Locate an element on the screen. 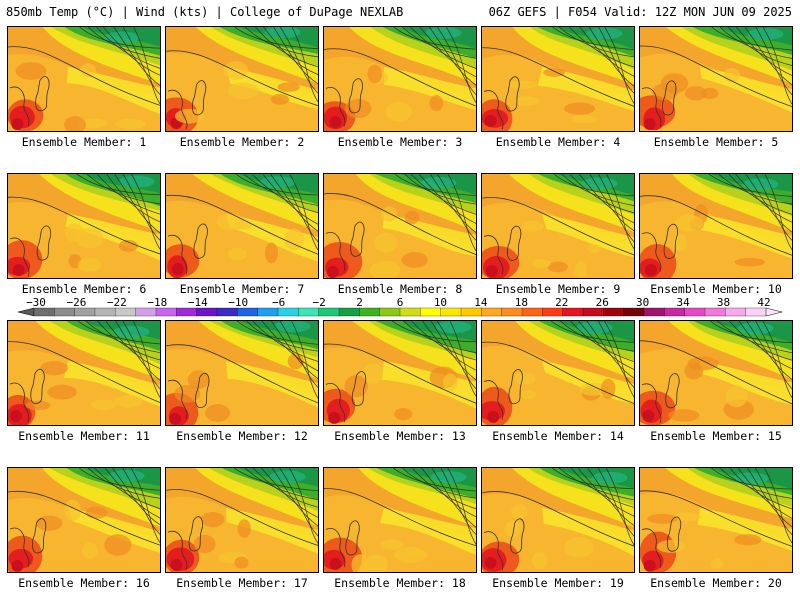 The width and height of the screenshot is (800, 600). ensemble-member-label: Ensemble Member: 1 is located at coordinates (84, 142).